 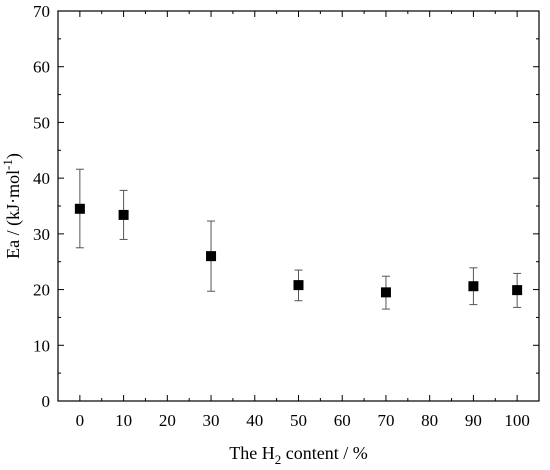 I want to click on x-tick-label: 90, so click(x=473, y=420).